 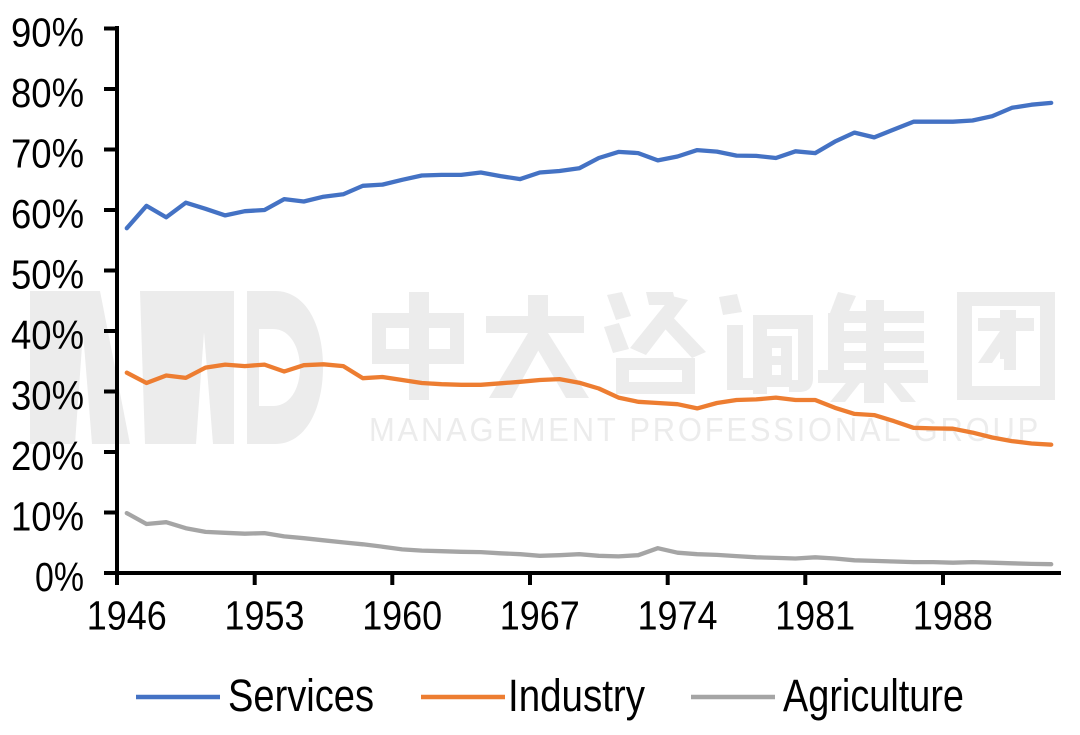 I want to click on svg-text: 1946, so click(x=127, y=616).